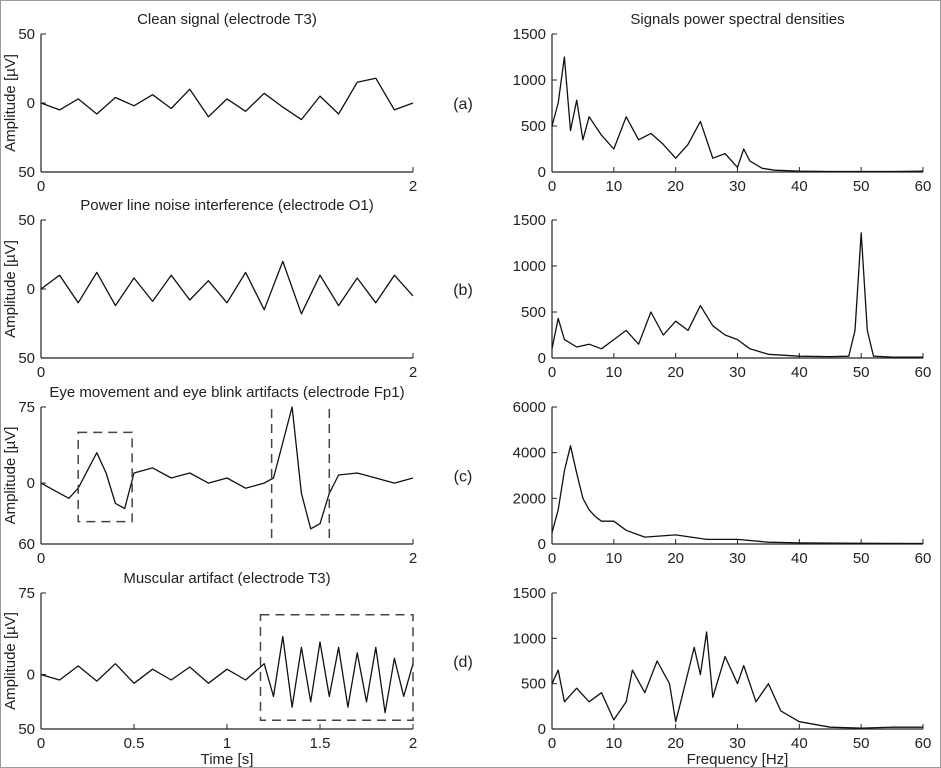 The width and height of the screenshot is (941, 768). I want to click on x-axis-label: Time [s], so click(227, 759).